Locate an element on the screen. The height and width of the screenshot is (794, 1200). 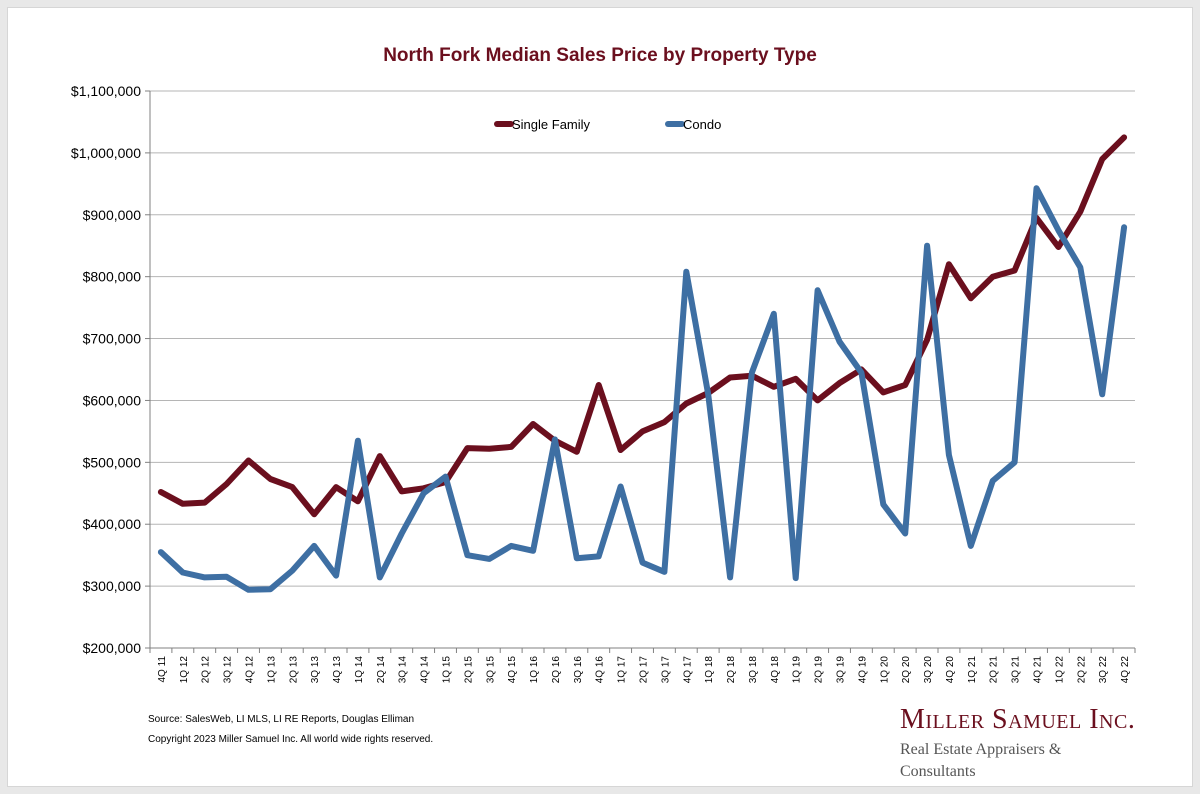
logo-name: Miller Samuel Inc. is located at coordinates (1018, 719).